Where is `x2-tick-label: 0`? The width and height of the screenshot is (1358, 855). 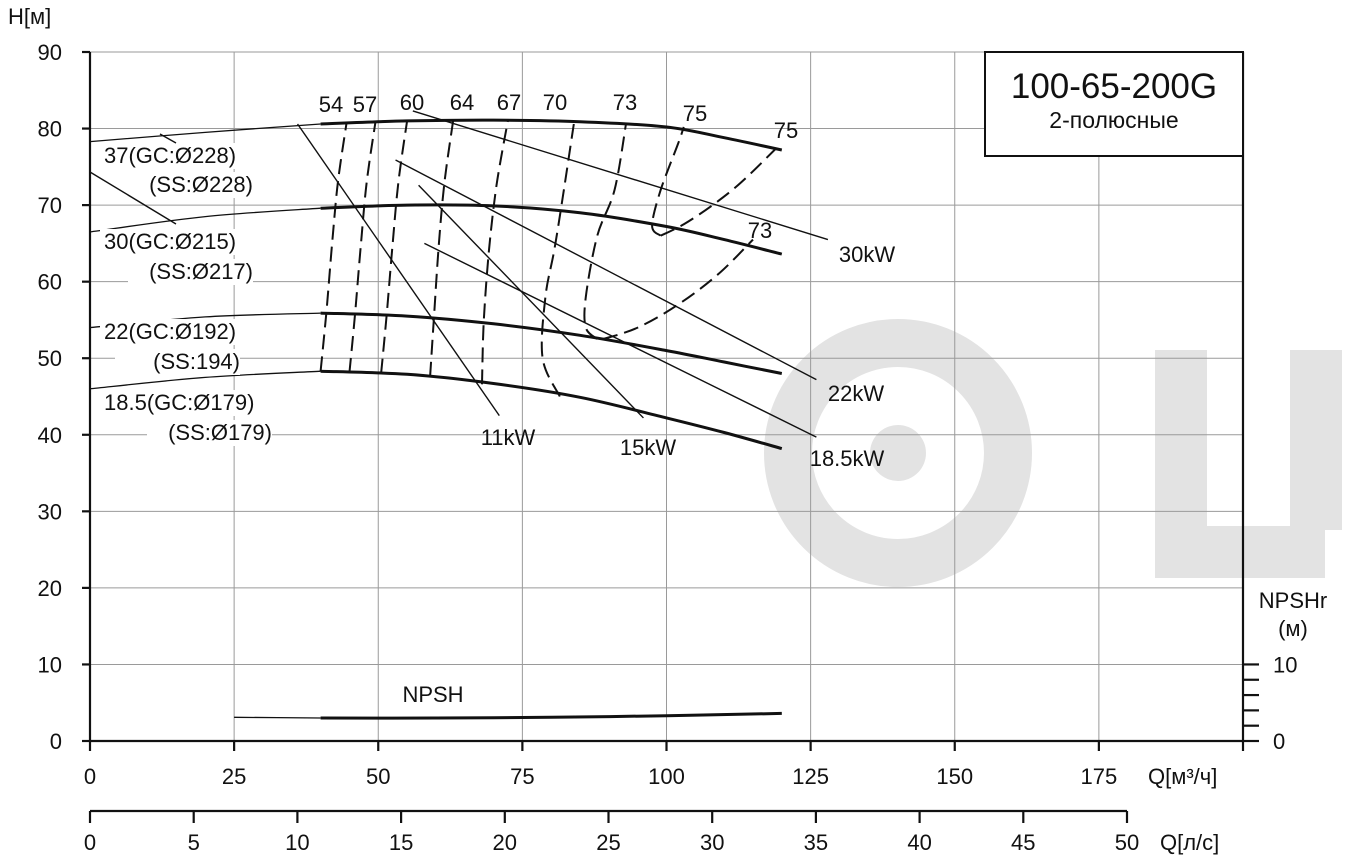
x2-tick-label: 0 is located at coordinates (90, 842).